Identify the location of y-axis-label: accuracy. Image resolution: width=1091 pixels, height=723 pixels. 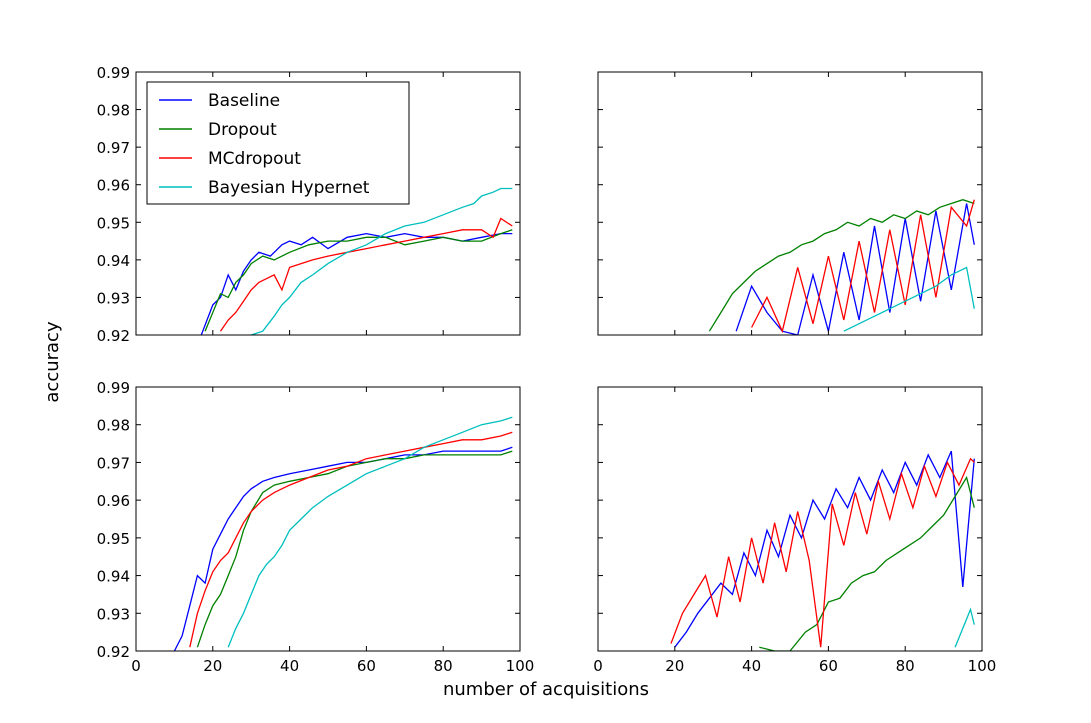
(52, 362).